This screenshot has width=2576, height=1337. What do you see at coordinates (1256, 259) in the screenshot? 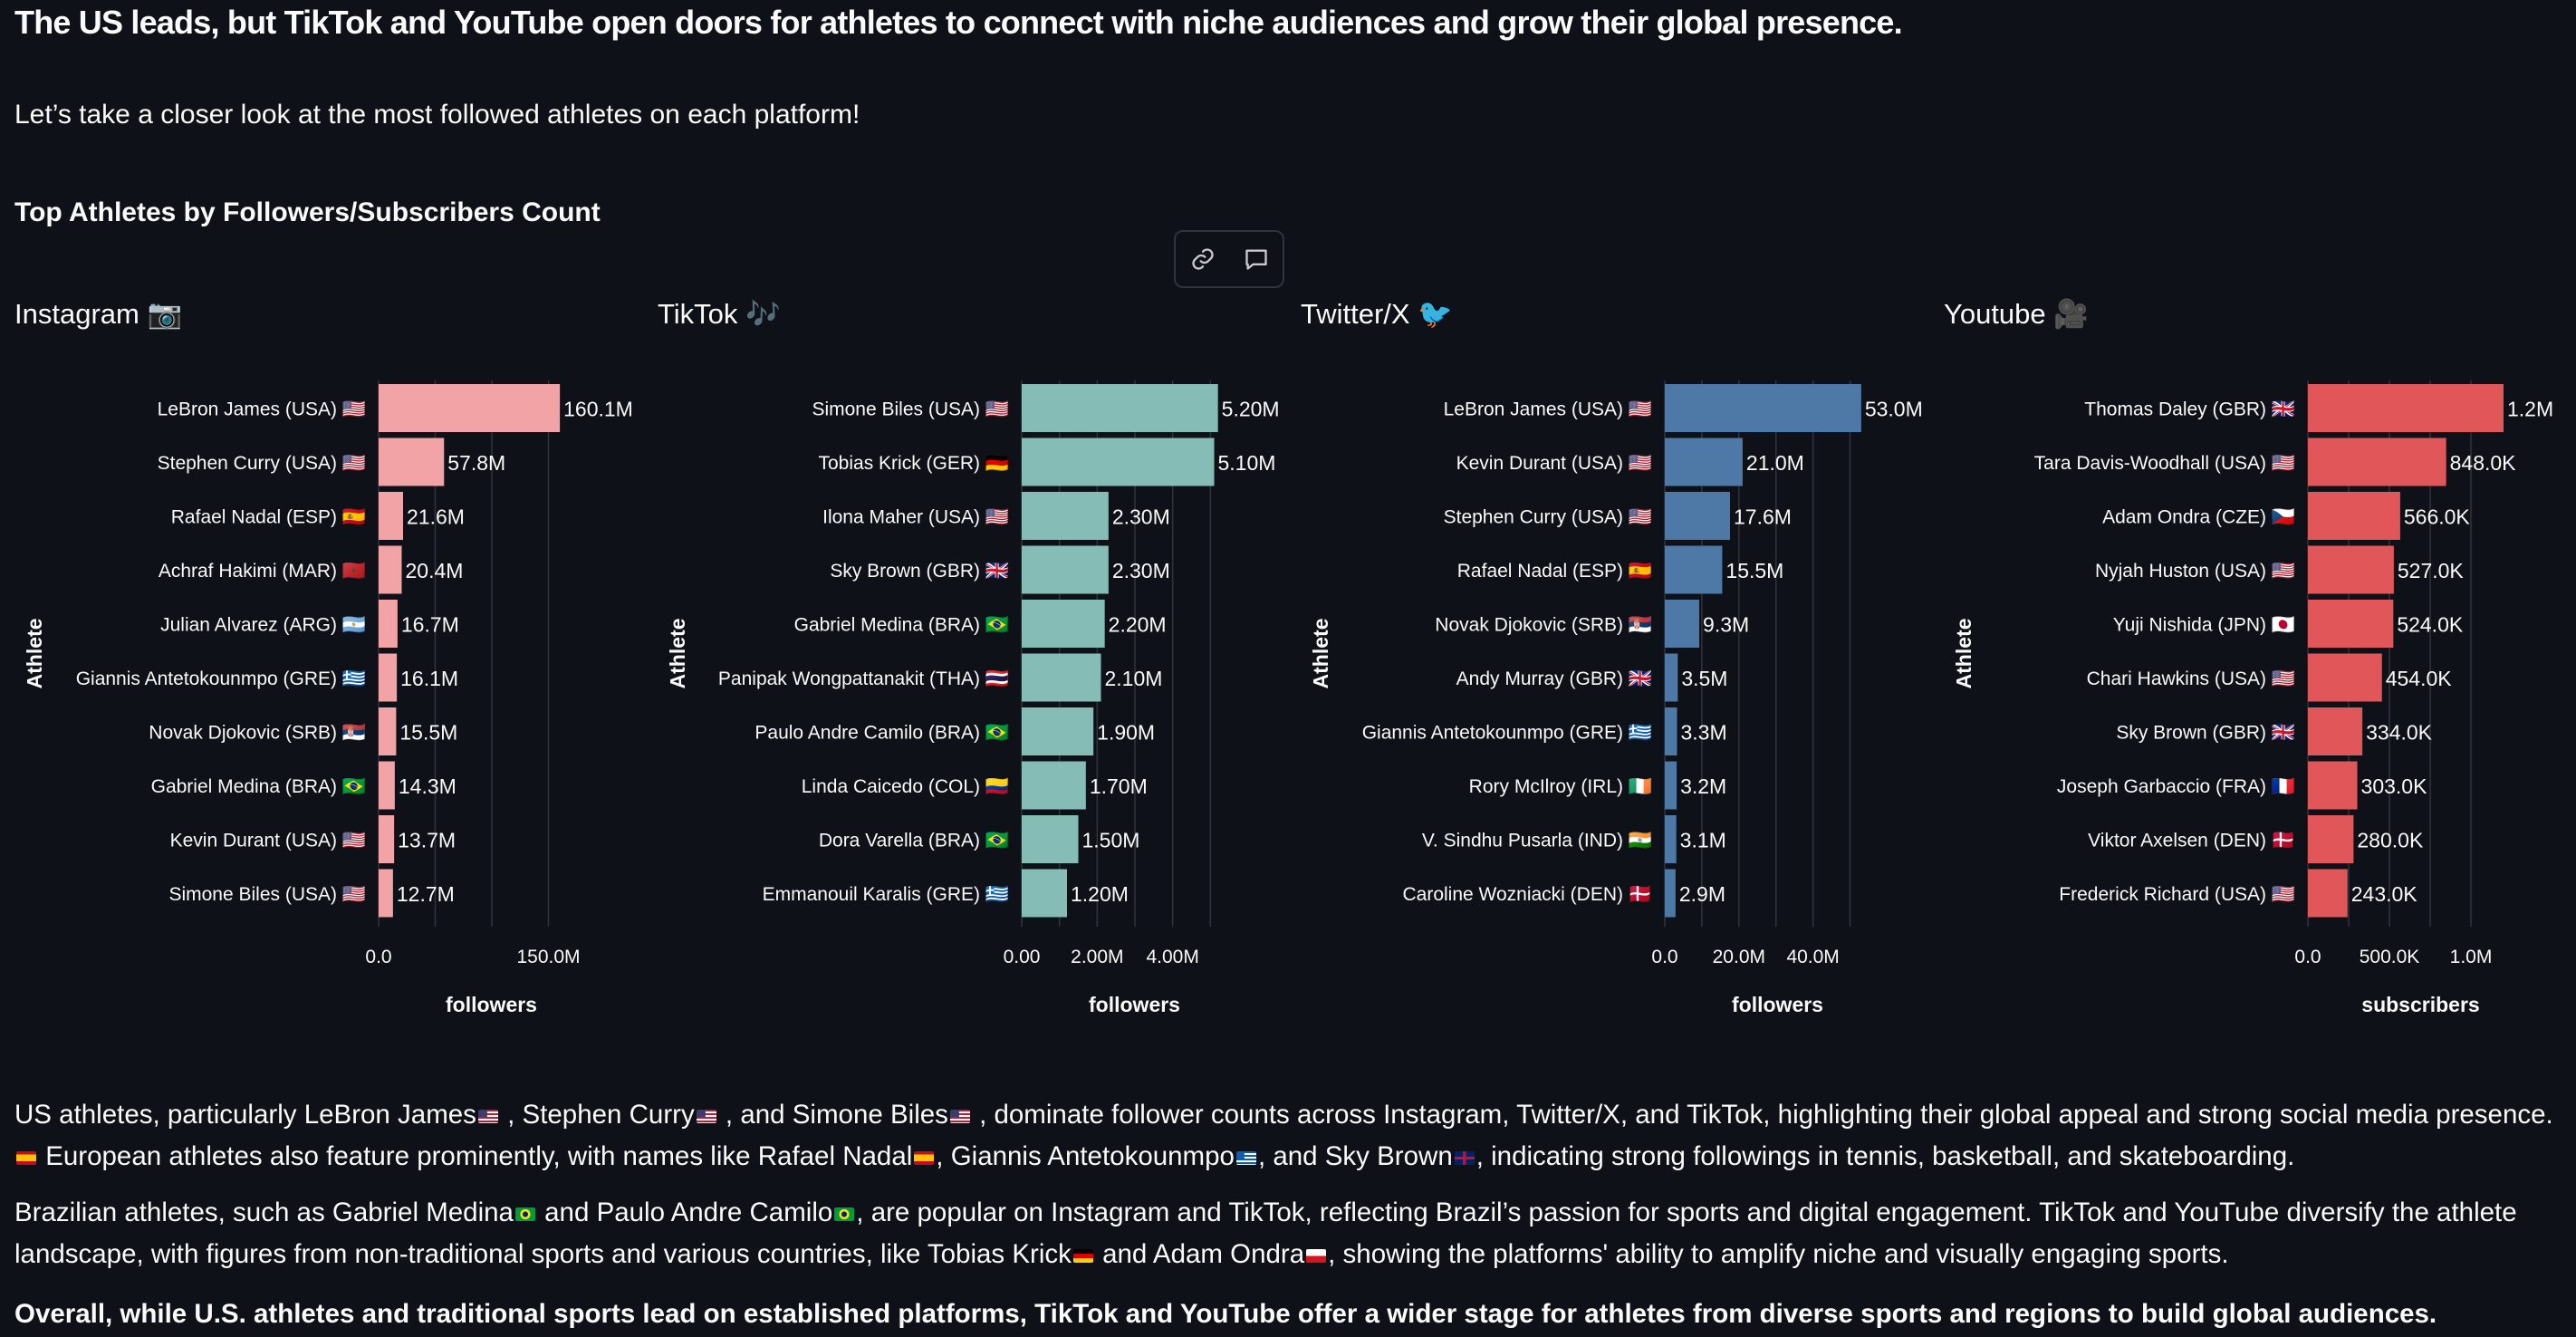
I see `comment-icon` at bounding box center [1256, 259].